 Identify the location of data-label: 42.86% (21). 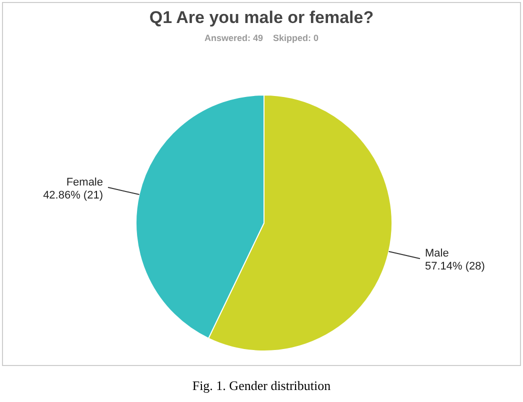
(73, 195).